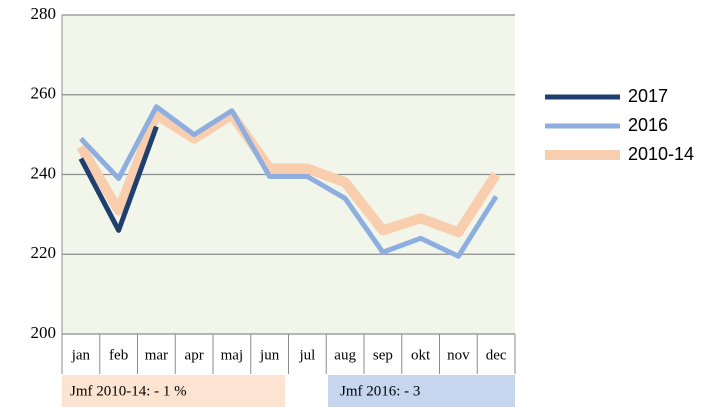 This screenshot has height=407, width=709. I want to click on x-tick-label: sep, so click(383, 355).